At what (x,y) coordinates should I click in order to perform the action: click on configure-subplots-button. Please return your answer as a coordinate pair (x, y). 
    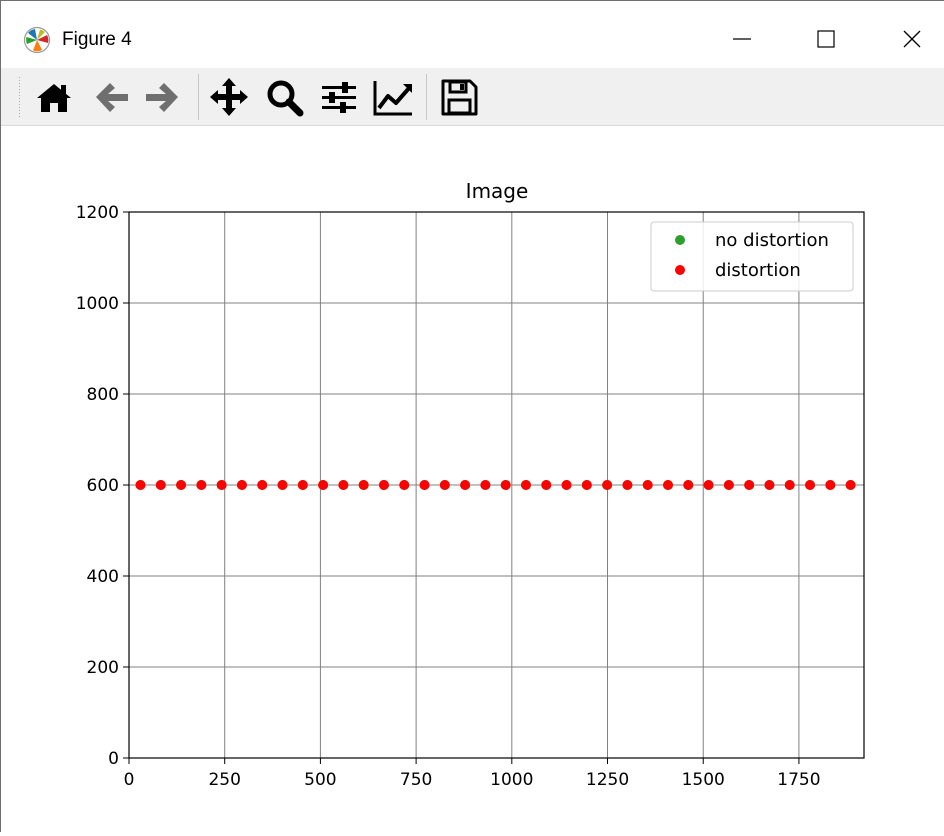
    Looking at the image, I should click on (339, 97).